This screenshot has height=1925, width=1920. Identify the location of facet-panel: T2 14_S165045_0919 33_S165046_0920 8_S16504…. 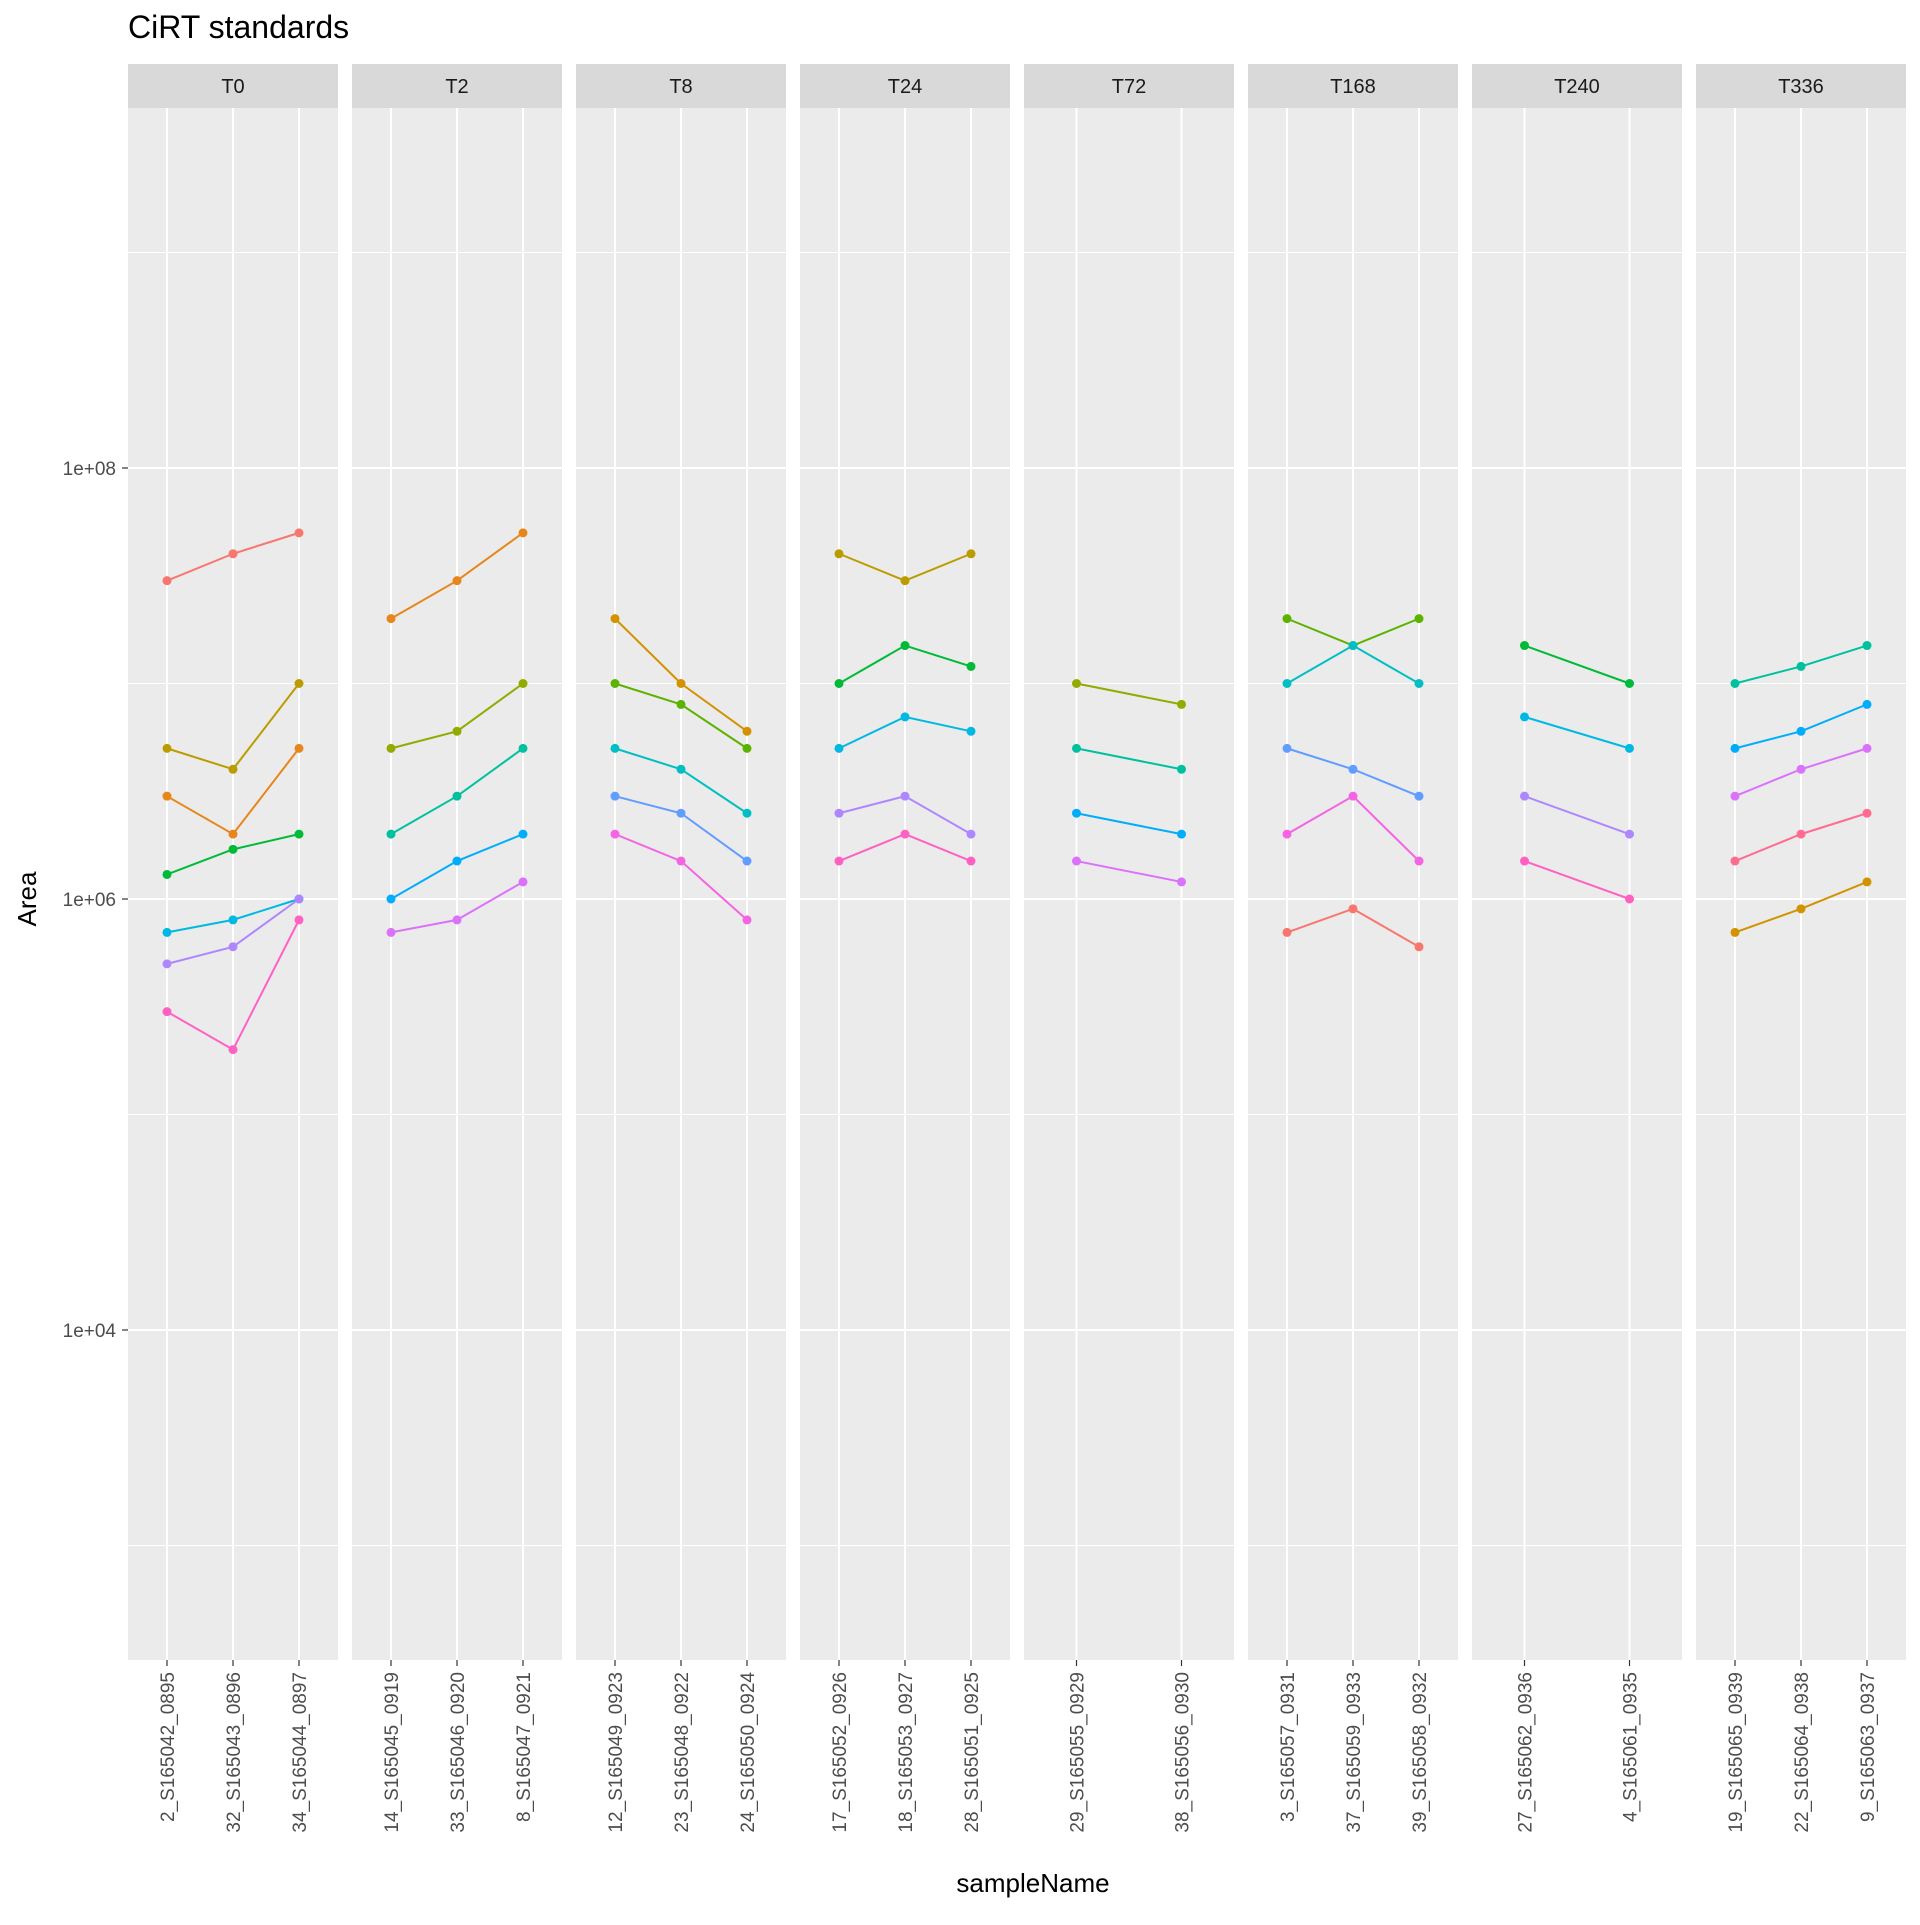
(457, 948).